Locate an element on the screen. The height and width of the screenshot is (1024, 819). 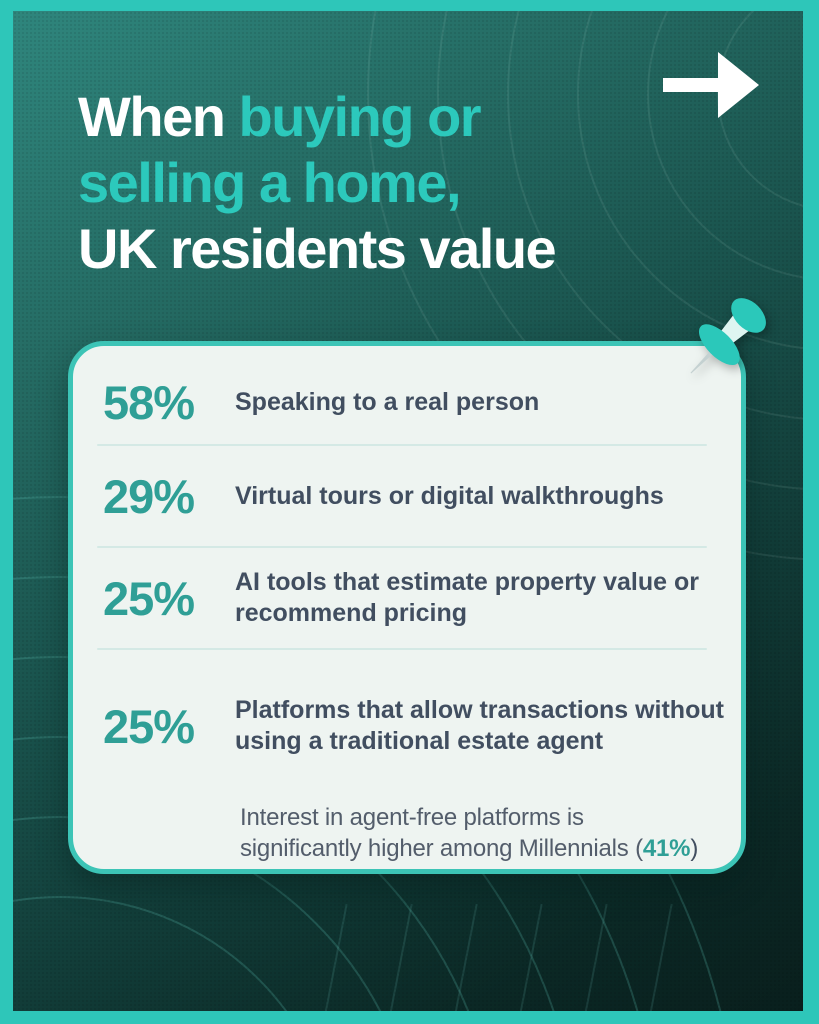
stat-label: Speaking to a real person is located at coordinates (387, 401).